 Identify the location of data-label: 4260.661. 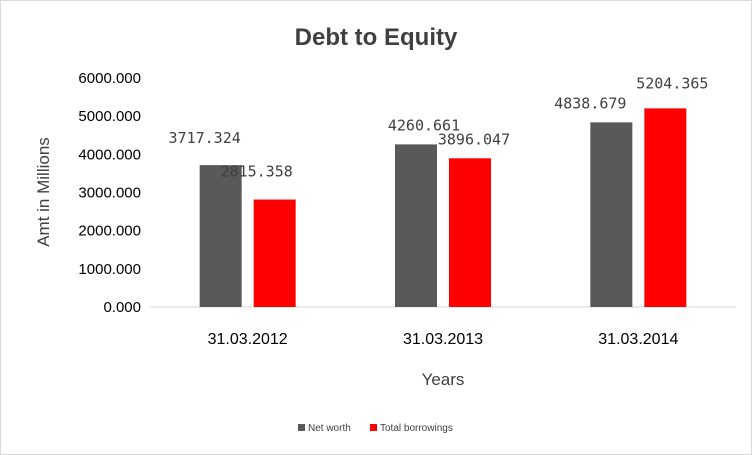
(424, 125).